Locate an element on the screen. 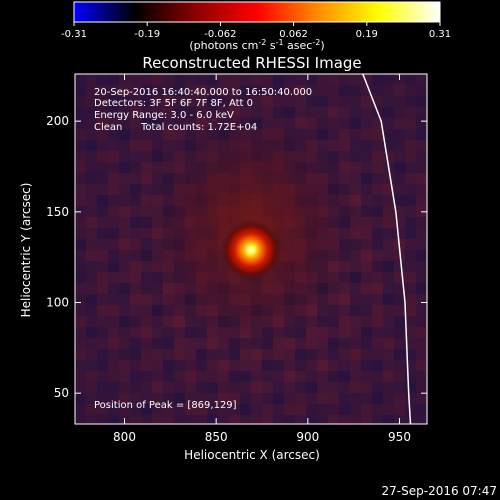 This screenshot has width=500, height=500. colorbar-tick-label: 0.062 is located at coordinates (293, 34).